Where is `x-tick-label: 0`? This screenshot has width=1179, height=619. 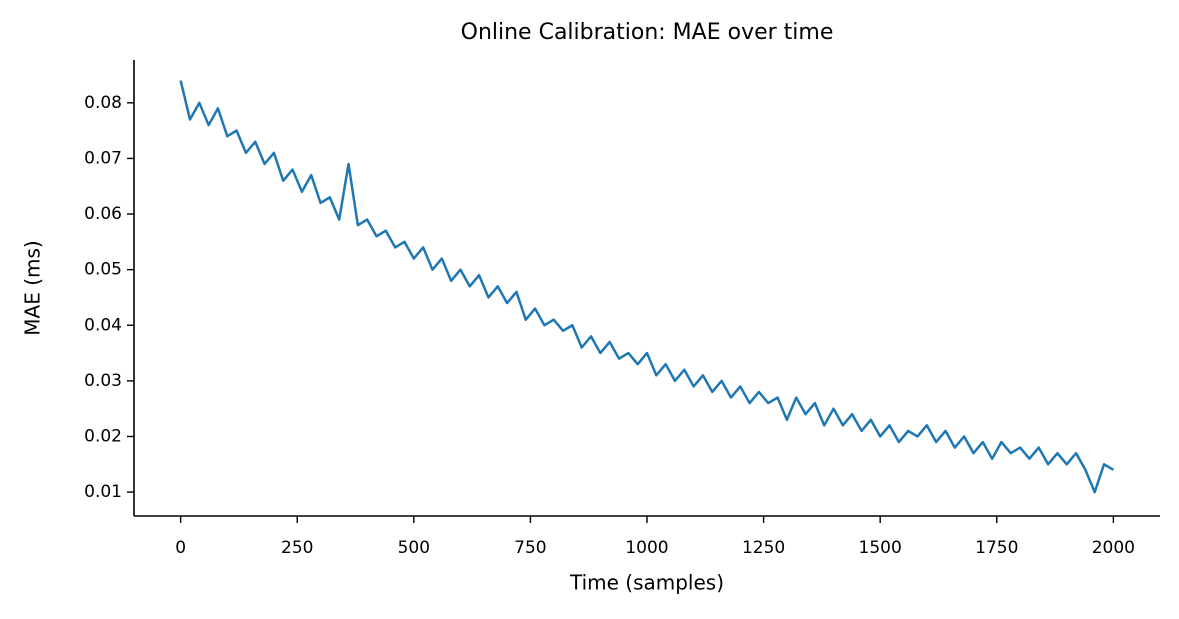 x-tick-label: 0 is located at coordinates (180, 548).